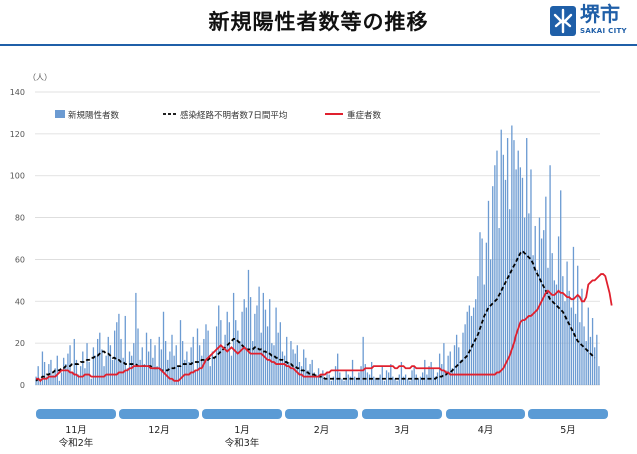 The height and width of the screenshot is (454, 637). I want to click on y-tick-label: 140, so click(17, 92).